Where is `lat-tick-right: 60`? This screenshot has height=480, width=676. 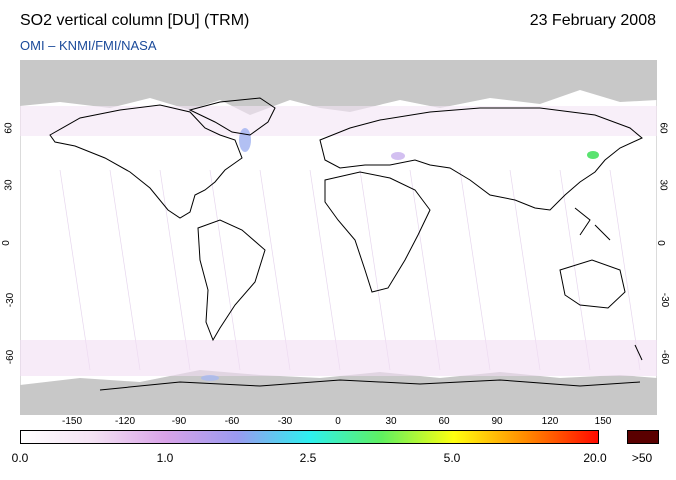
lat-tick-right: 60 is located at coordinates (663, 128).